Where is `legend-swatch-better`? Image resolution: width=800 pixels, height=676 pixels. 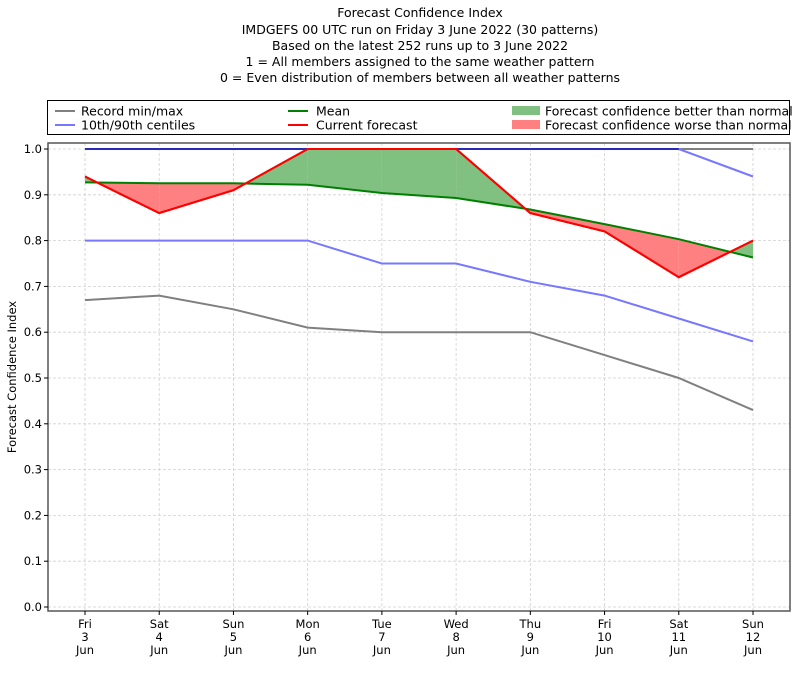
legend-swatch-better is located at coordinates (526, 110).